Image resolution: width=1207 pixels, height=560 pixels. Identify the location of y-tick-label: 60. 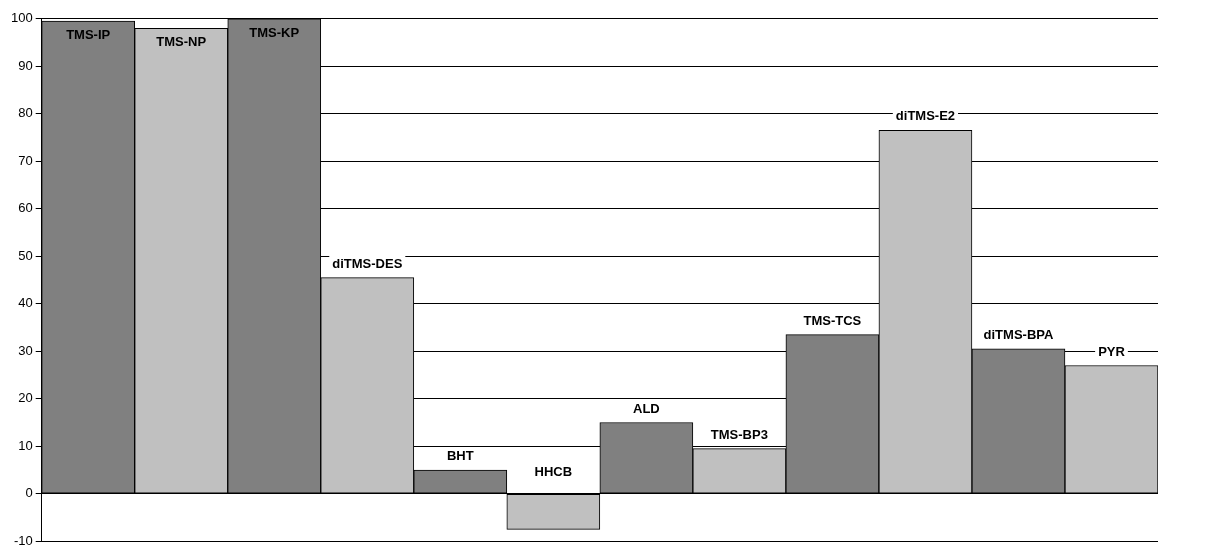
(25, 208).